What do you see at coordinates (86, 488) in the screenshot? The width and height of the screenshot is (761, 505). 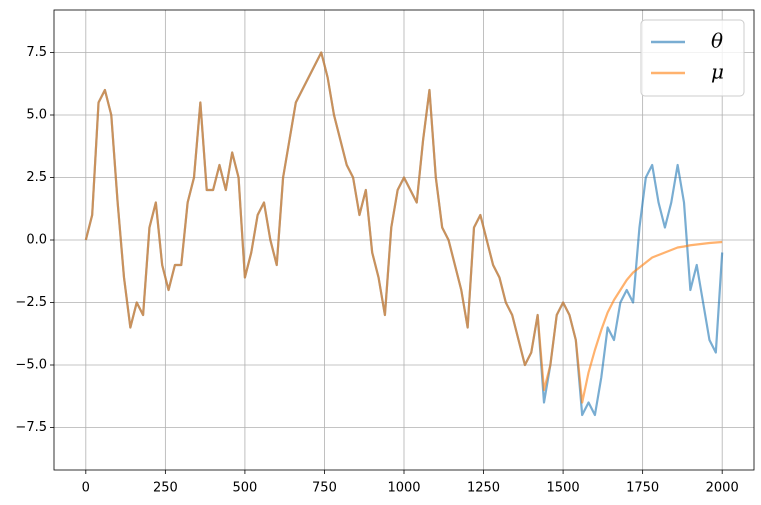 I see `x-tick-label: 0` at bounding box center [86, 488].